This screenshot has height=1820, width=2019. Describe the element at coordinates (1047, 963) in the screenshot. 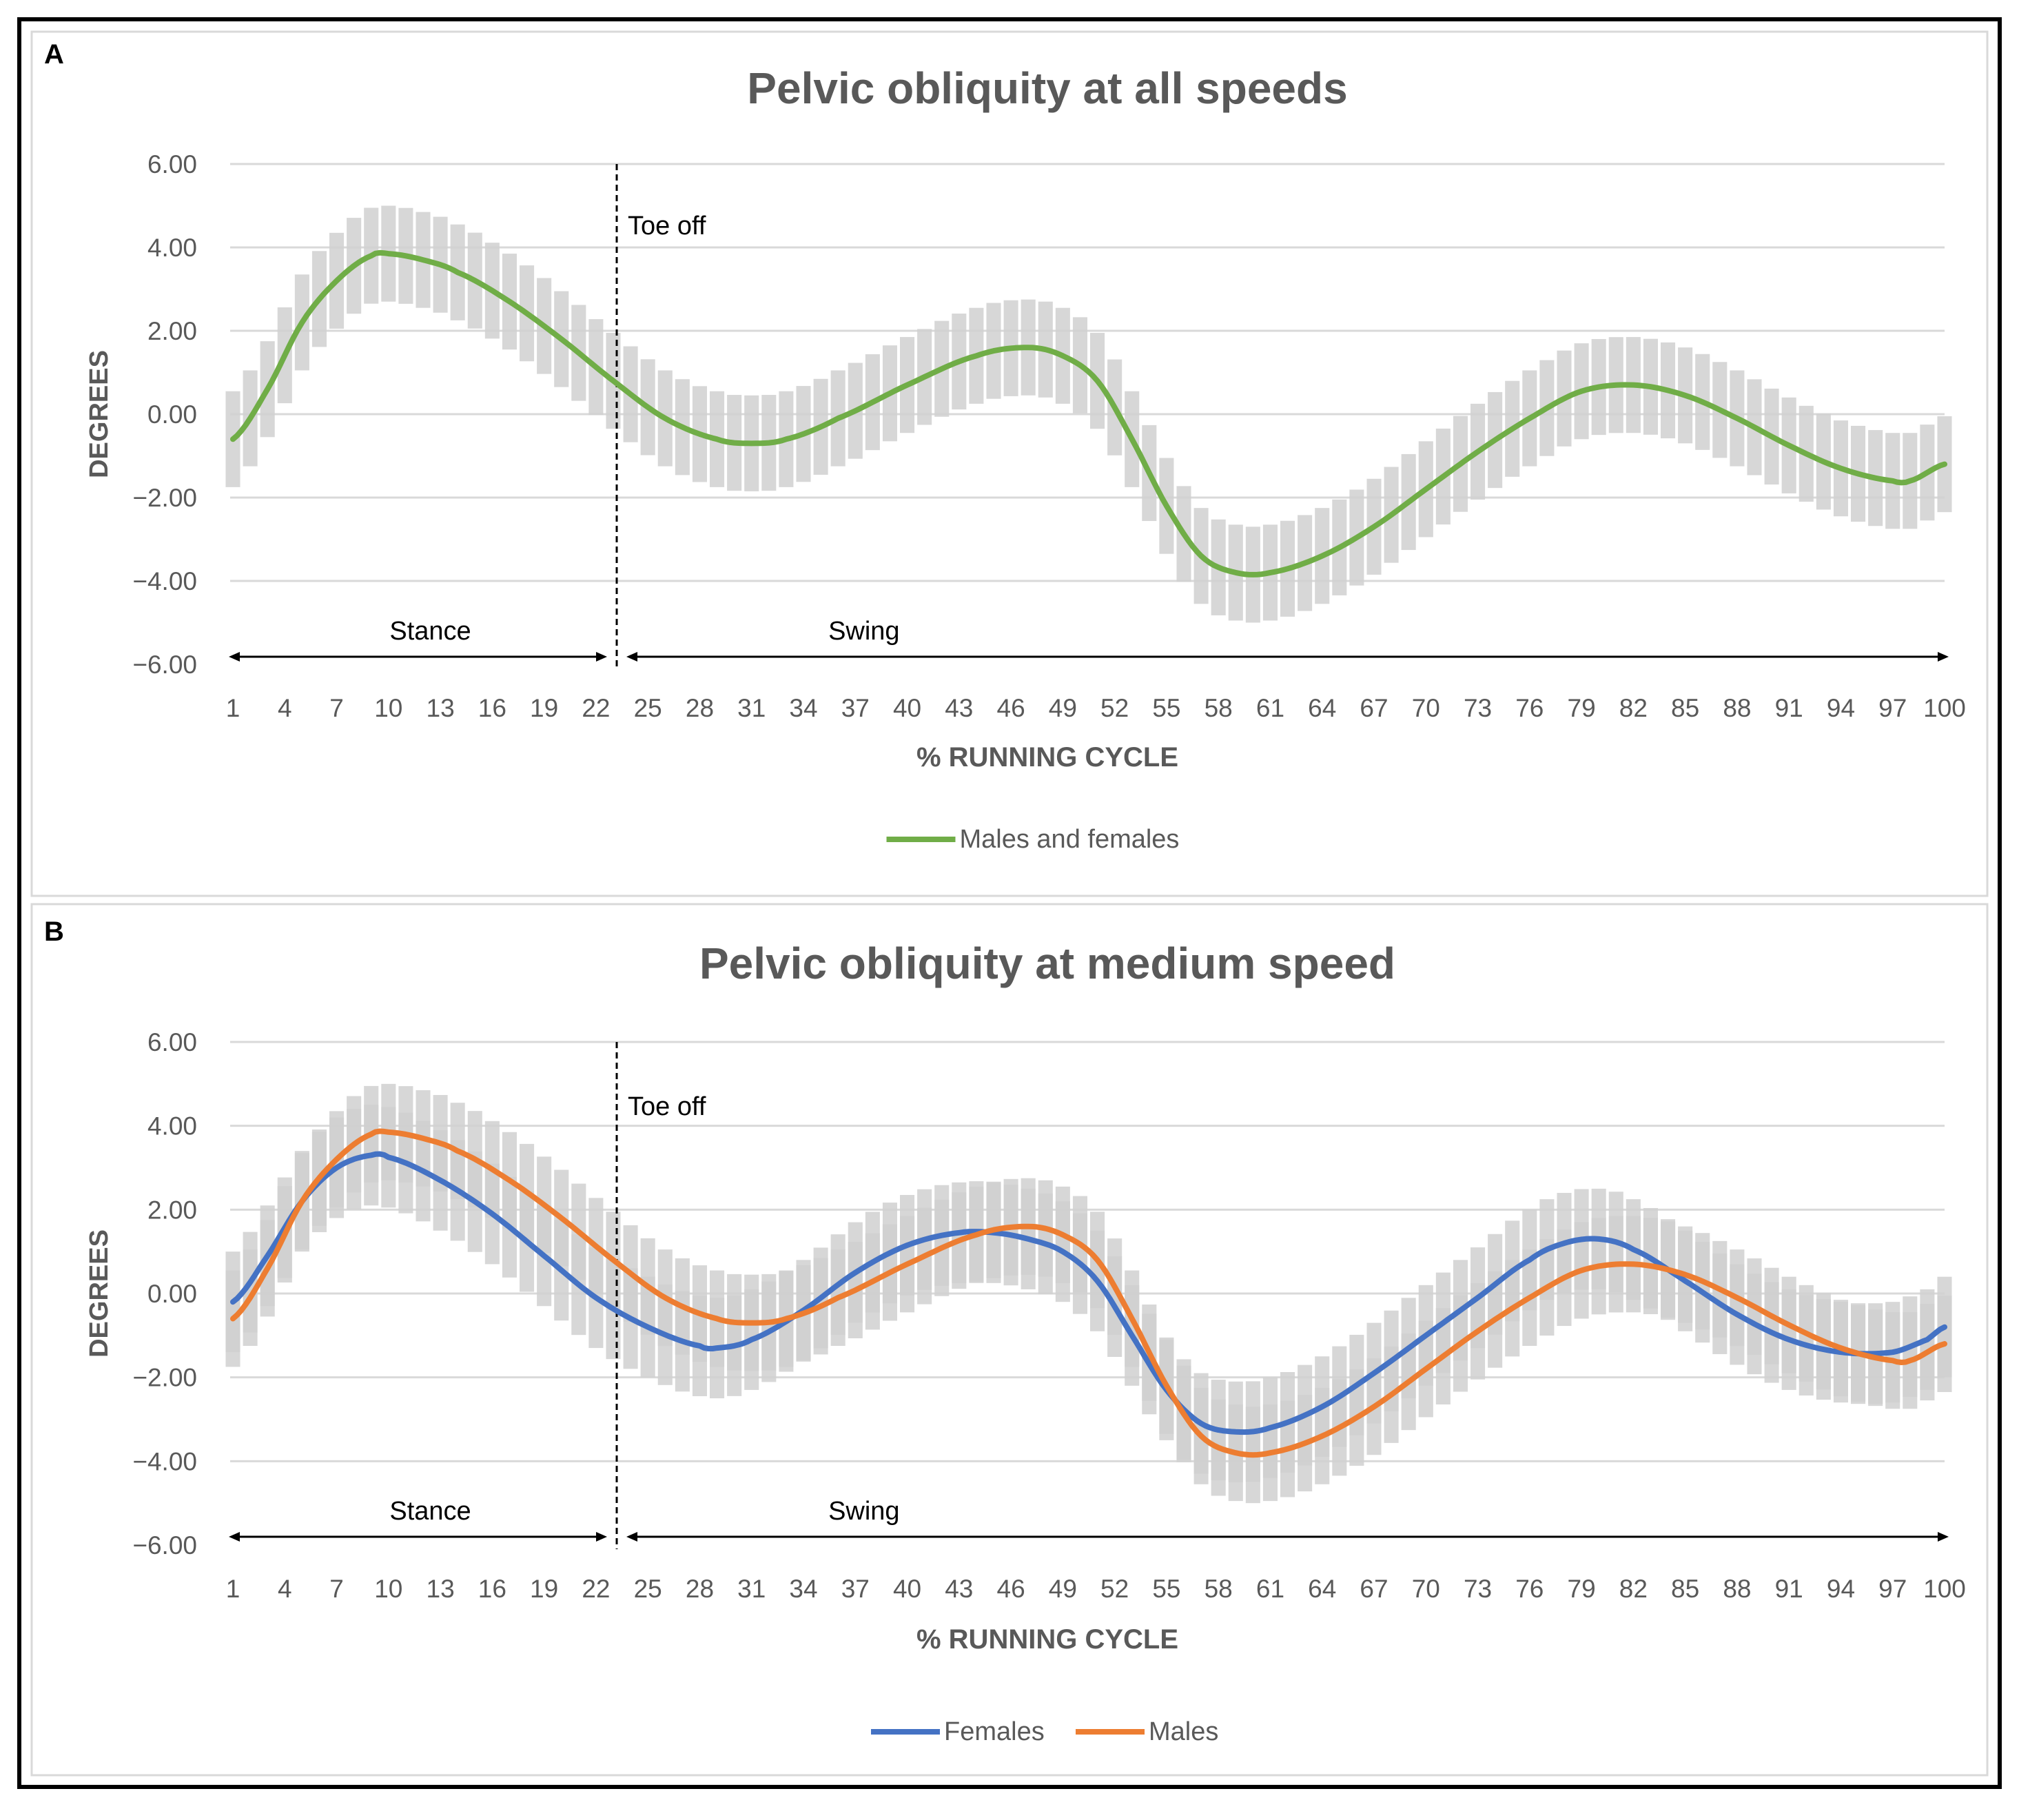

I see `chart-title: Pelvic obliquity at medium speed` at that location.